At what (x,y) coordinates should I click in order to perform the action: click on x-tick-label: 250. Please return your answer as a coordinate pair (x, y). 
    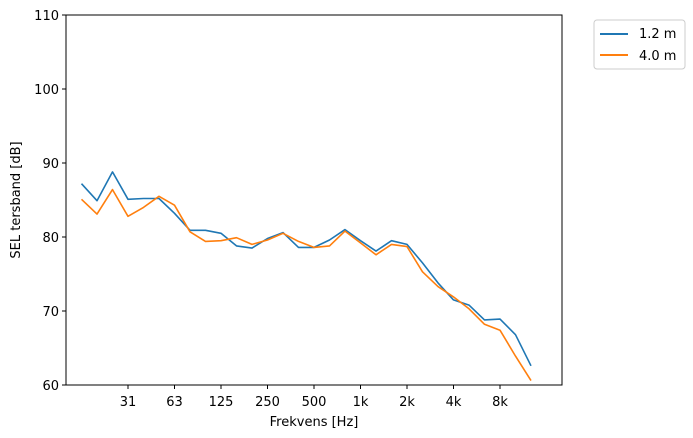
    Looking at the image, I should click on (267, 402).